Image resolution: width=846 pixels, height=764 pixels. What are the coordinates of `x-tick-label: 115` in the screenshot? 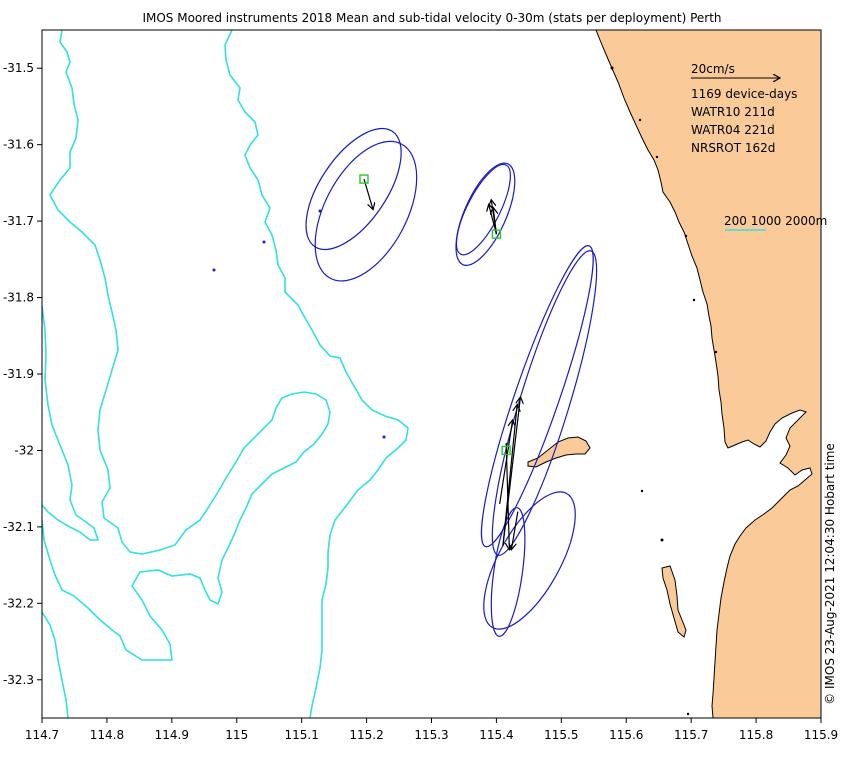 It's located at (236, 735).